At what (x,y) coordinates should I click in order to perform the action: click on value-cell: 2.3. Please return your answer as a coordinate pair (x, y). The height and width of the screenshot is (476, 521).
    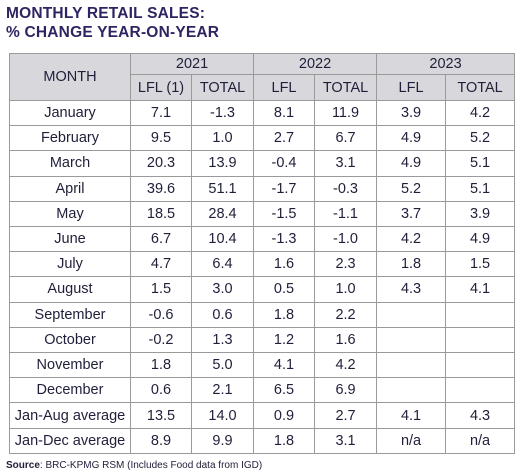
    Looking at the image, I should click on (346, 264).